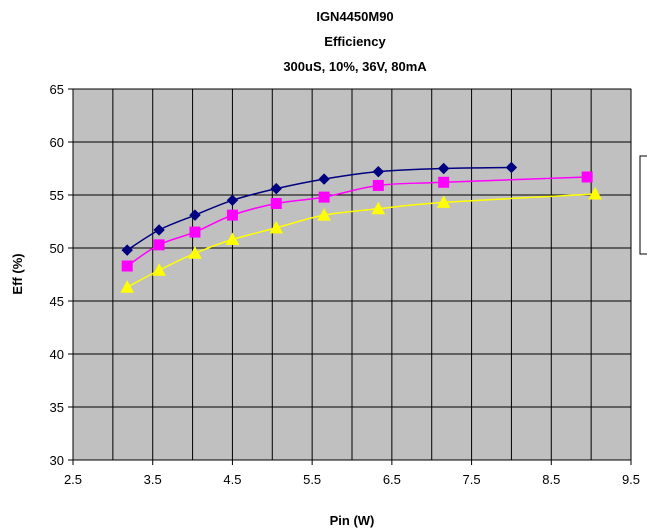 This screenshot has height=532, width=647. What do you see at coordinates (354, 16) in the screenshot?
I see `chart-title-line-1: IGN4450M90` at bounding box center [354, 16].